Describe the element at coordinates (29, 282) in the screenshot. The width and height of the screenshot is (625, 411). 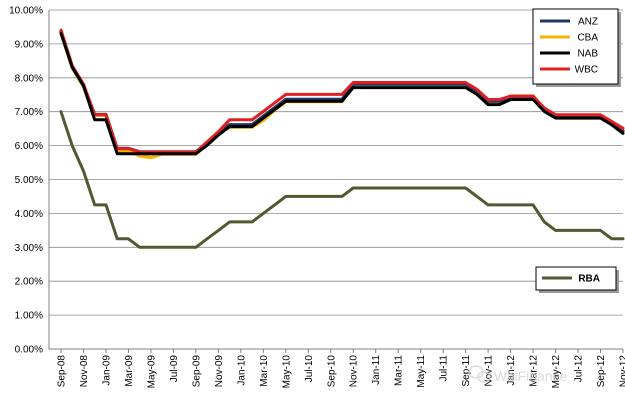
I see `y-tick-label: 2.00%` at that location.